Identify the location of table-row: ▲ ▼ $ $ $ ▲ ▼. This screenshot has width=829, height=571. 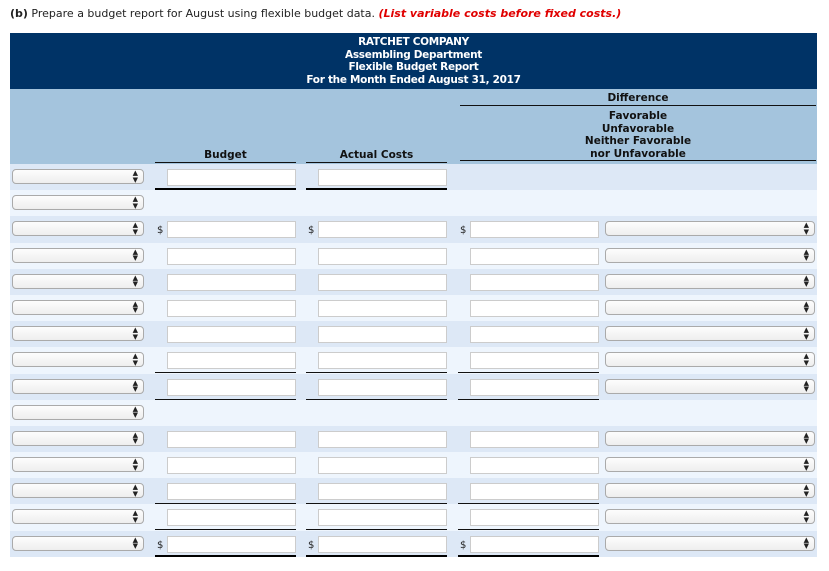
(413, 543).